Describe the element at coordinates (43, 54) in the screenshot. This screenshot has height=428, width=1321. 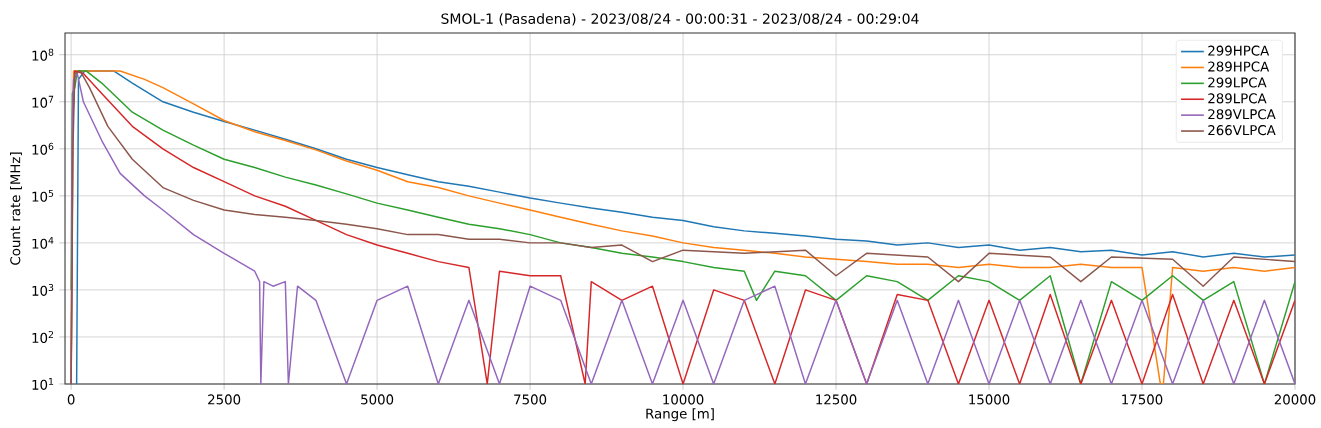
I see `y-tick-label: 10$^{8}$` at that location.